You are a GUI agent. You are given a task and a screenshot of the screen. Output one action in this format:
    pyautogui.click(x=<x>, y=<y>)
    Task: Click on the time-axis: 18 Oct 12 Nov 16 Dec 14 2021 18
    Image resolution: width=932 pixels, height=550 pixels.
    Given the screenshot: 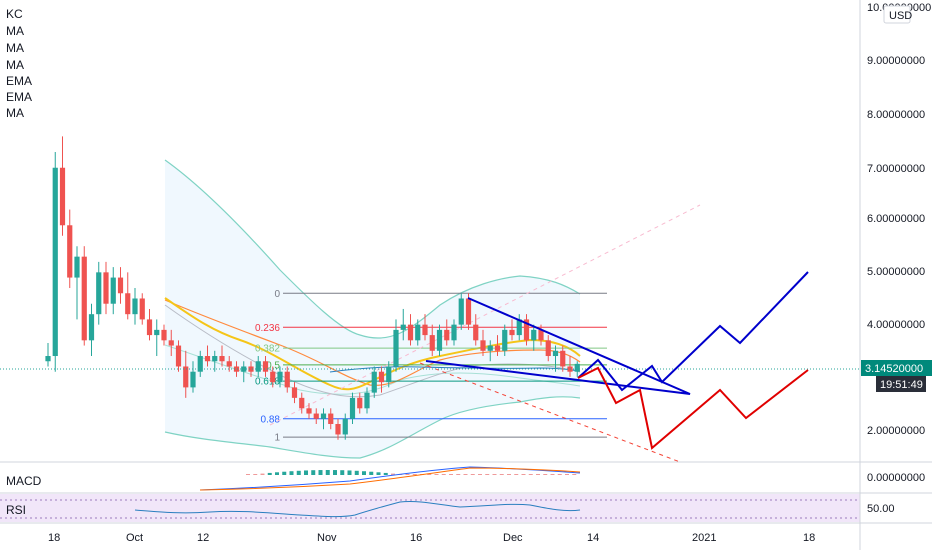 What is the action you would take?
    pyautogui.click(x=431, y=538)
    